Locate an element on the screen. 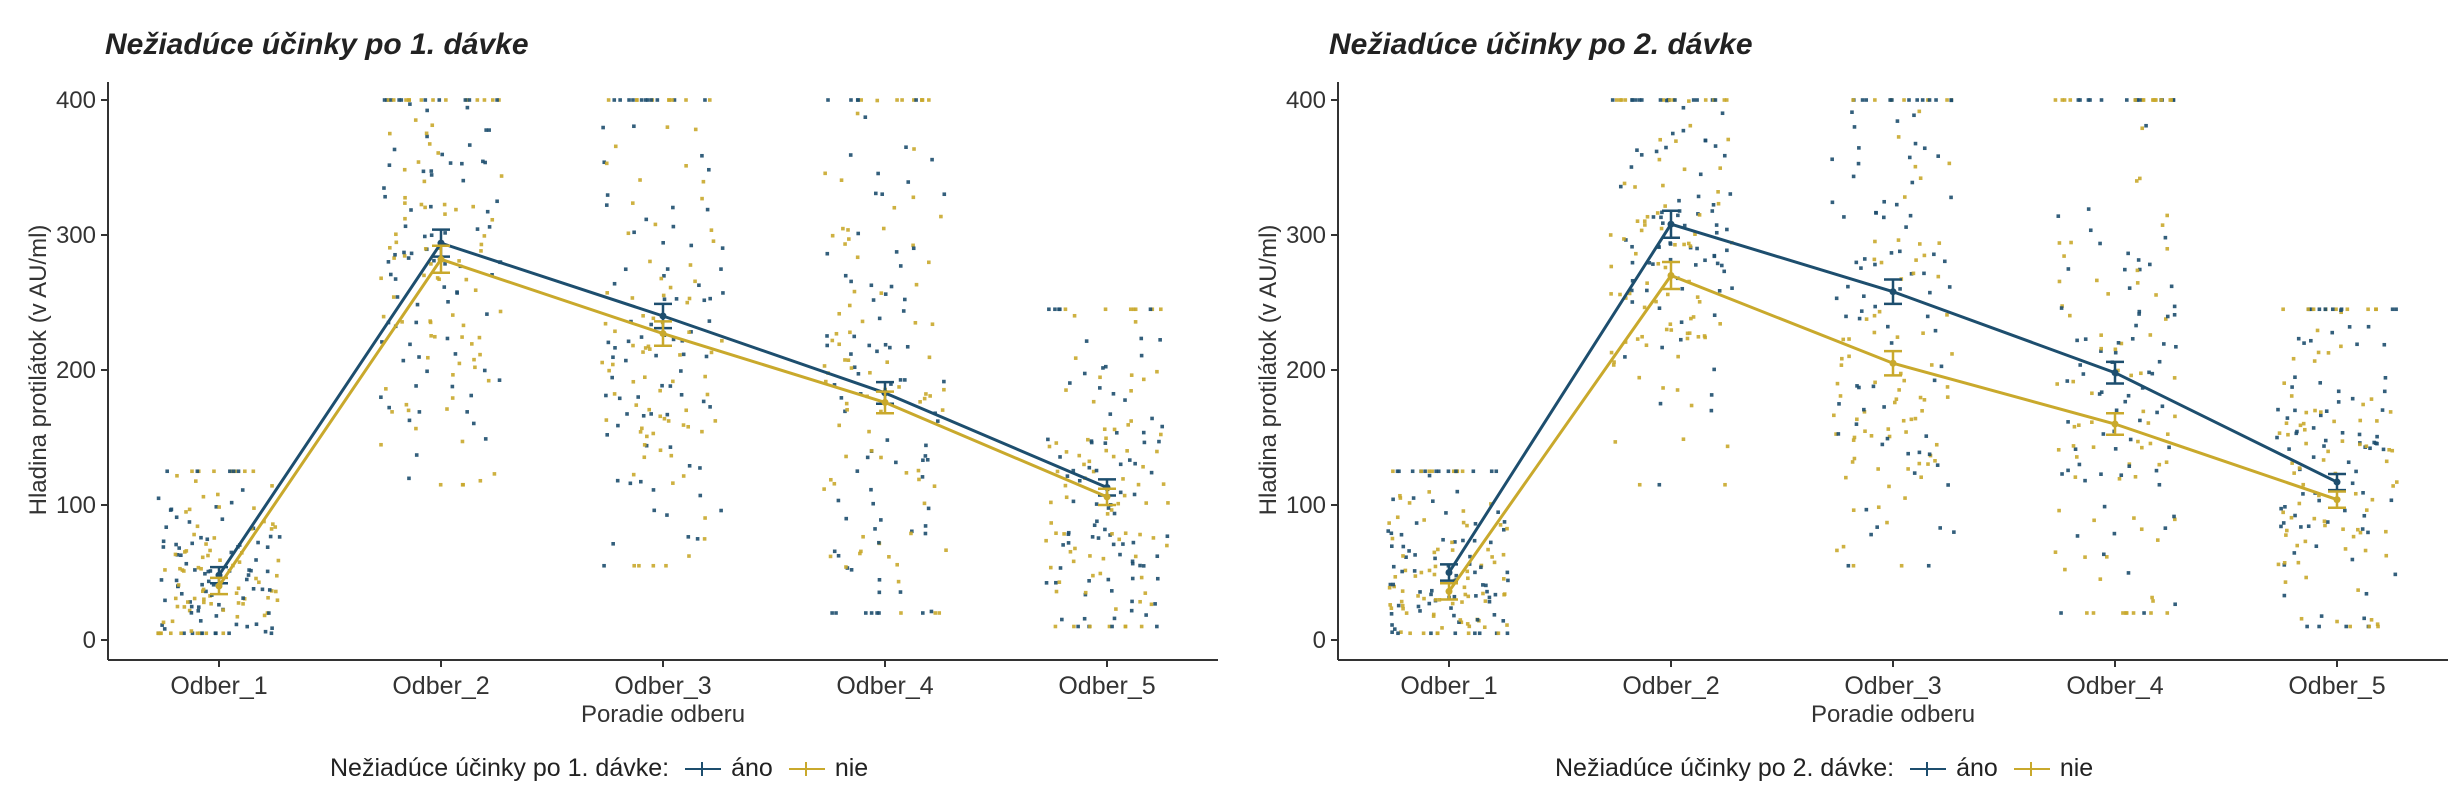 The height and width of the screenshot is (800, 2460). x-tick-label: Odber_1 is located at coordinates (1448, 686).